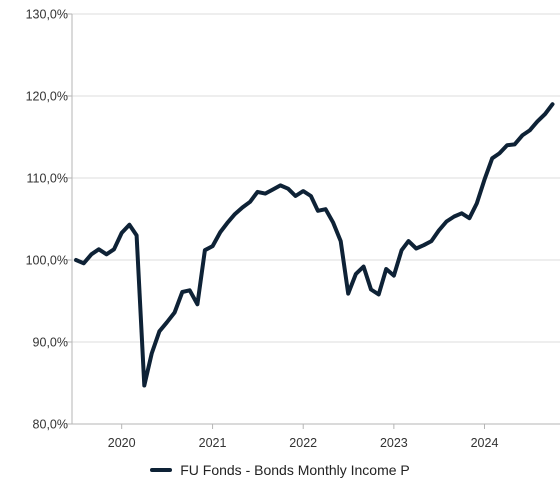 This screenshot has height=485, width=560. What do you see at coordinates (394, 443) in the screenshot?
I see `x-tick-label: 2023` at bounding box center [394, 443].